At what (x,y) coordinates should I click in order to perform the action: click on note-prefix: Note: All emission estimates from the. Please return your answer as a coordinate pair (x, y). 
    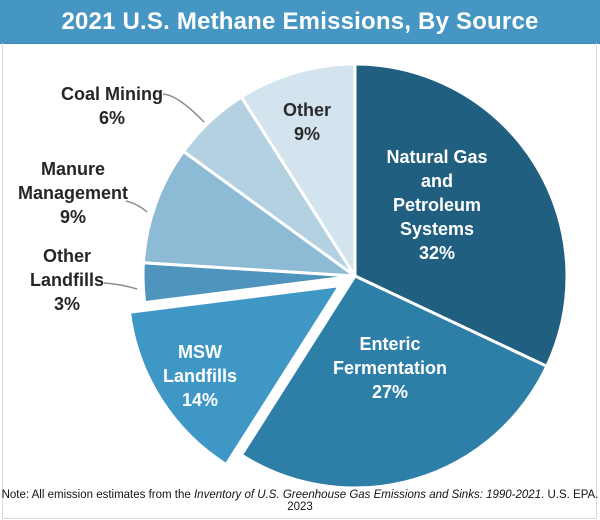
    Looking at the image, I should click on (97, 495).